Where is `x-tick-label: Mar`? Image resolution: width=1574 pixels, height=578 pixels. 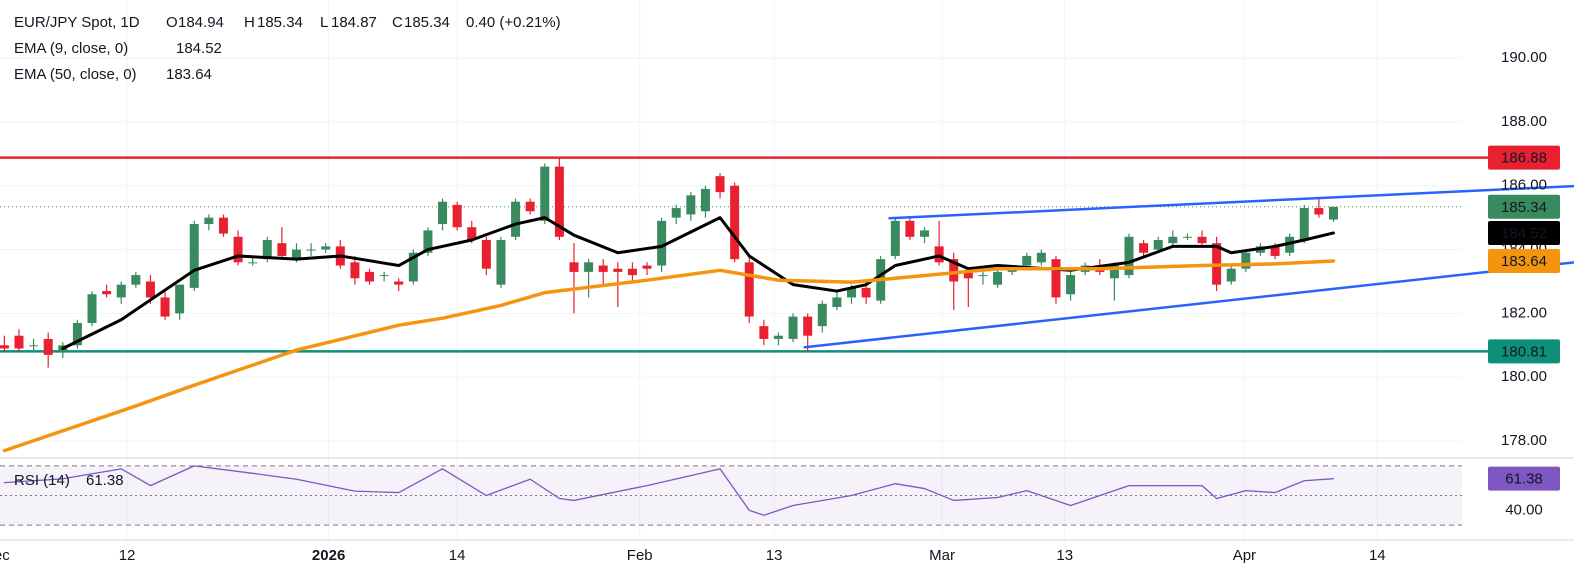
x-tick-label: Mar is located at coordinates (942, 555).